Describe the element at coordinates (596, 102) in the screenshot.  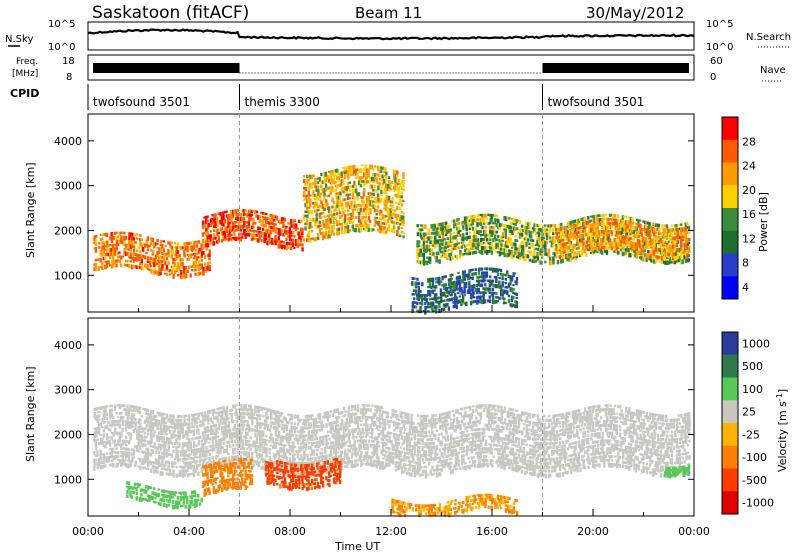
I see `cpid-segment-label: twofsound 3501` at that location.